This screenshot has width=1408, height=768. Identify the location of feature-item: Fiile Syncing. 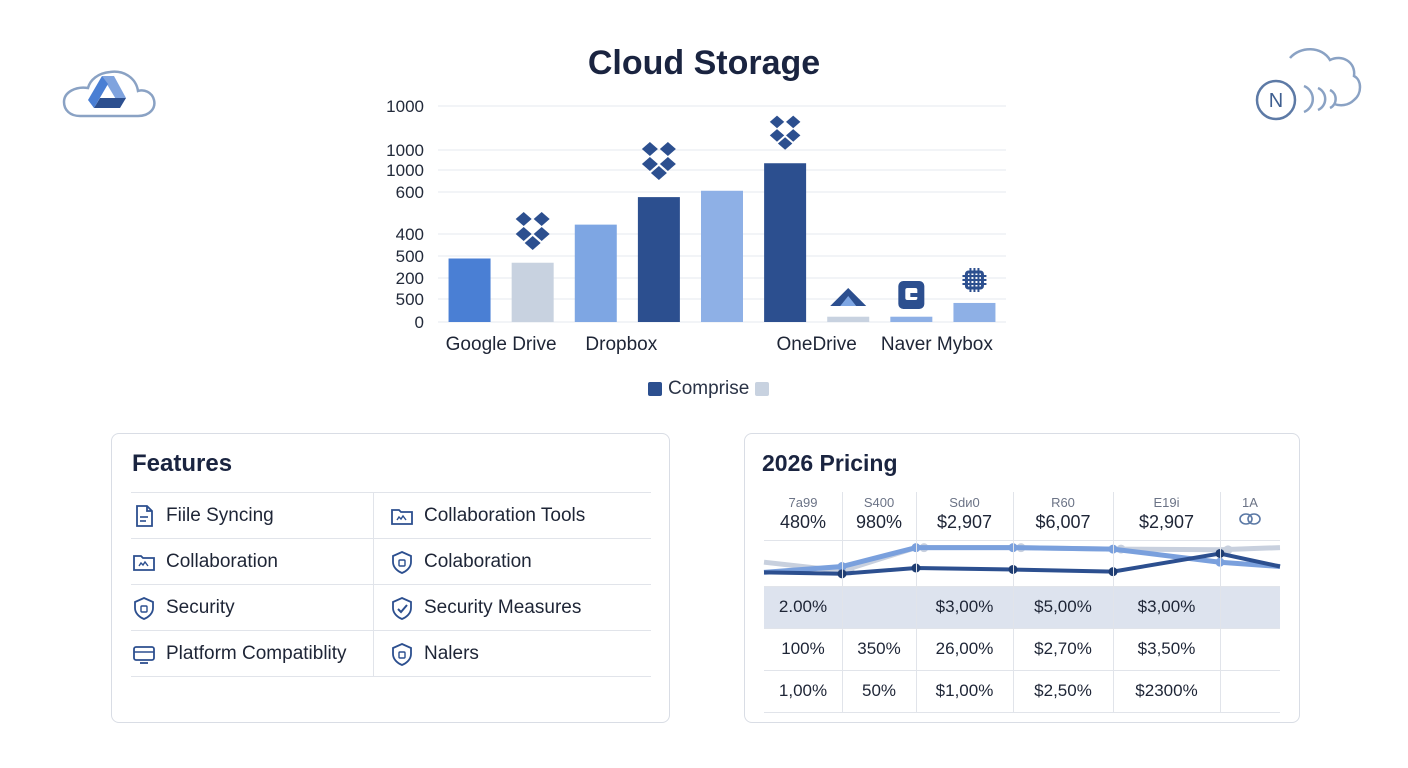
(252, 516).